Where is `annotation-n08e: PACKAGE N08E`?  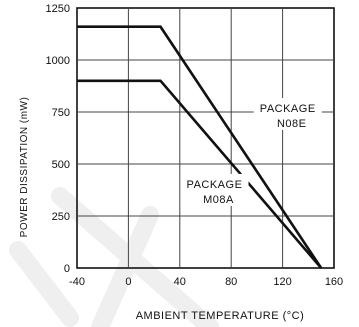 annotation-n08e: PACKAGE N08E is located at coordinates (287, 114).